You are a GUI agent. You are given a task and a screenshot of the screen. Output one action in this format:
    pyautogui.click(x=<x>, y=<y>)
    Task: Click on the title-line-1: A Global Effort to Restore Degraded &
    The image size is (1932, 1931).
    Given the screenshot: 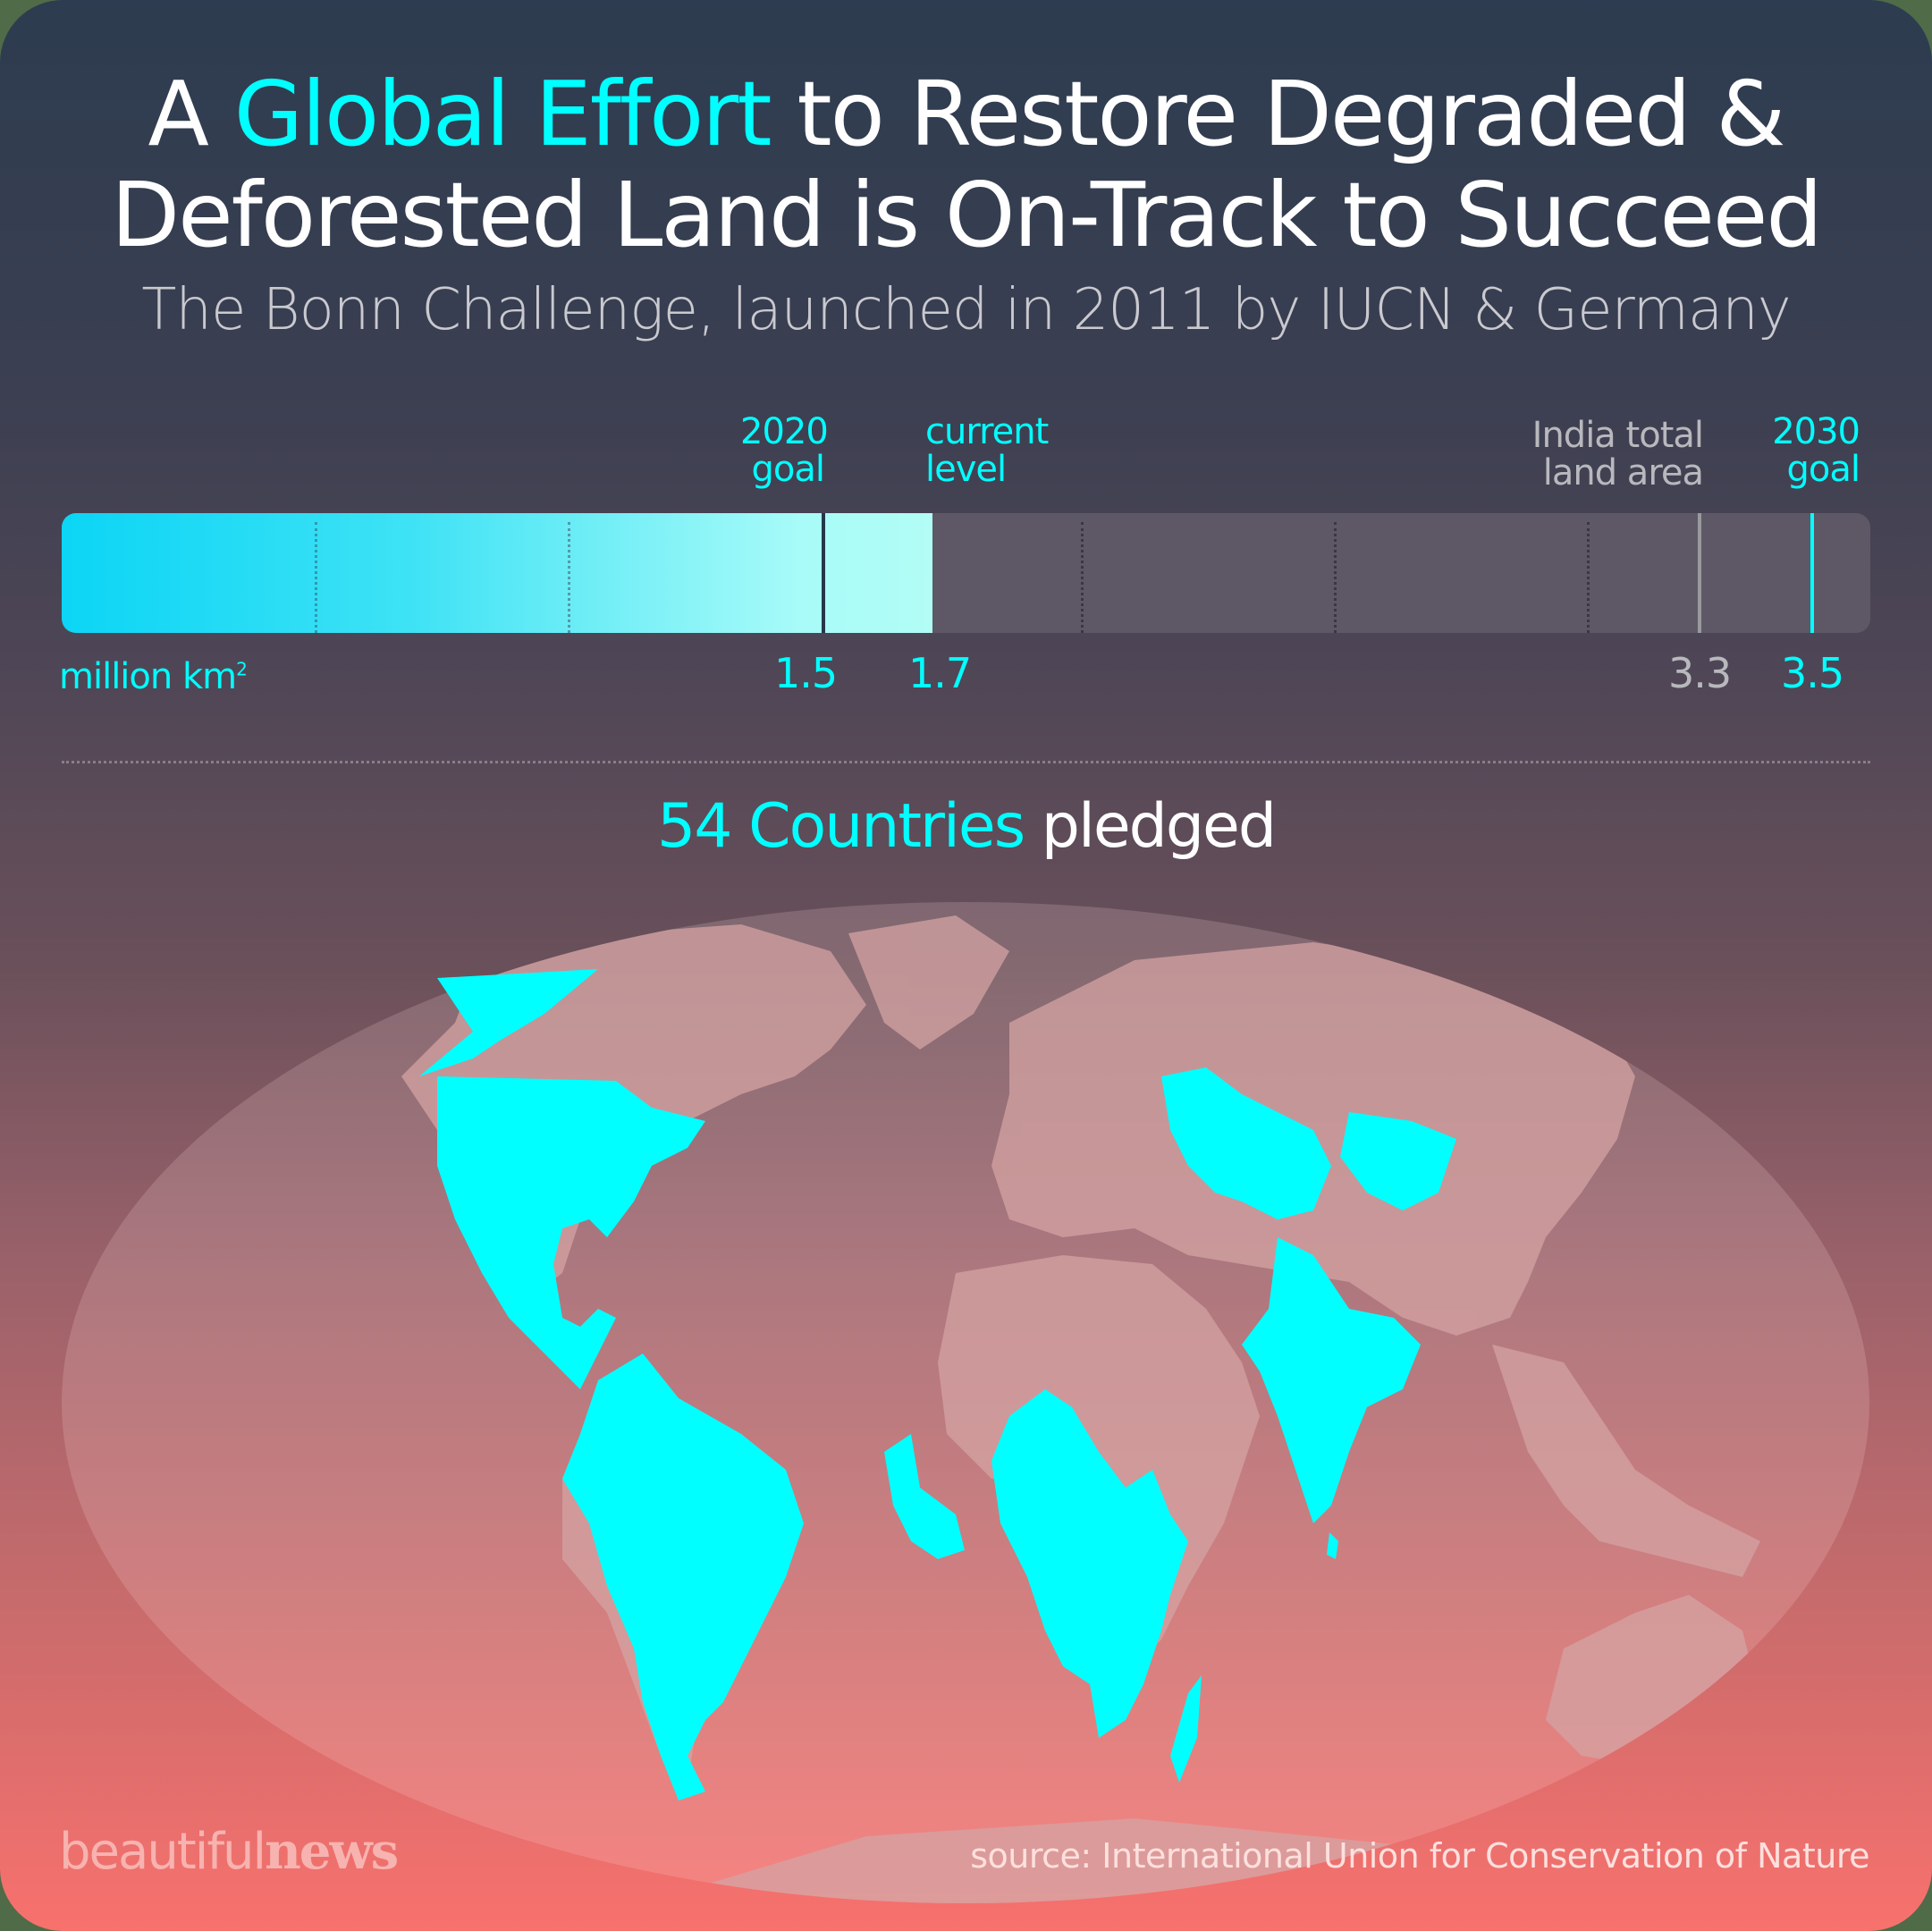 What is the action you would take?
    pyautogui.click(x=966, y=114)
    